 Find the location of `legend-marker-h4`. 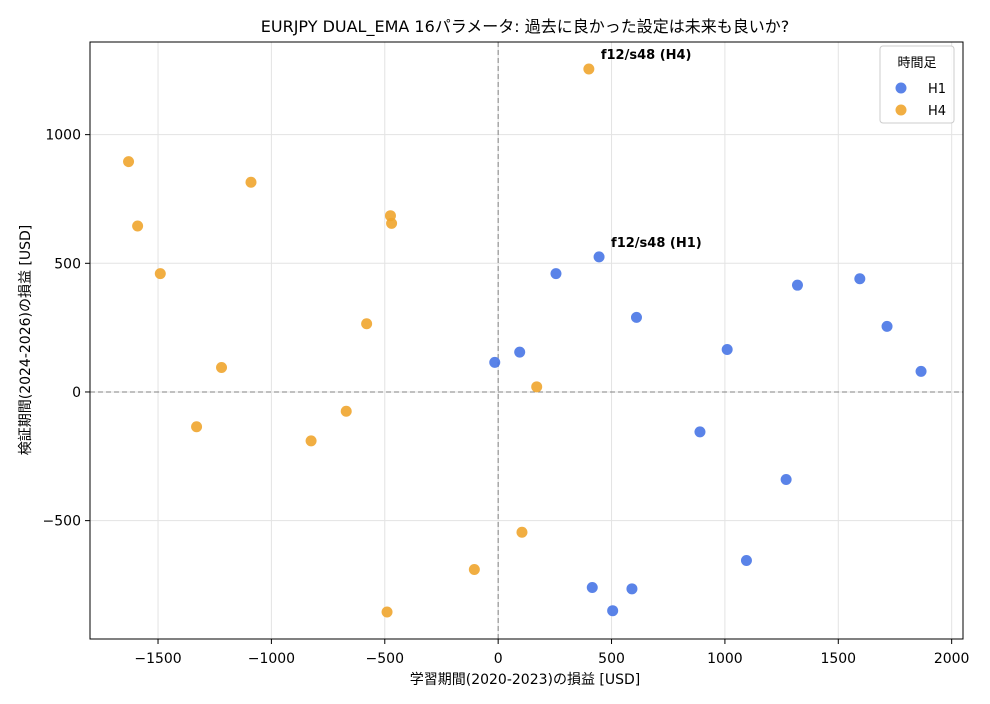

legend-marker-h4 is located at coordinates (901, 110).